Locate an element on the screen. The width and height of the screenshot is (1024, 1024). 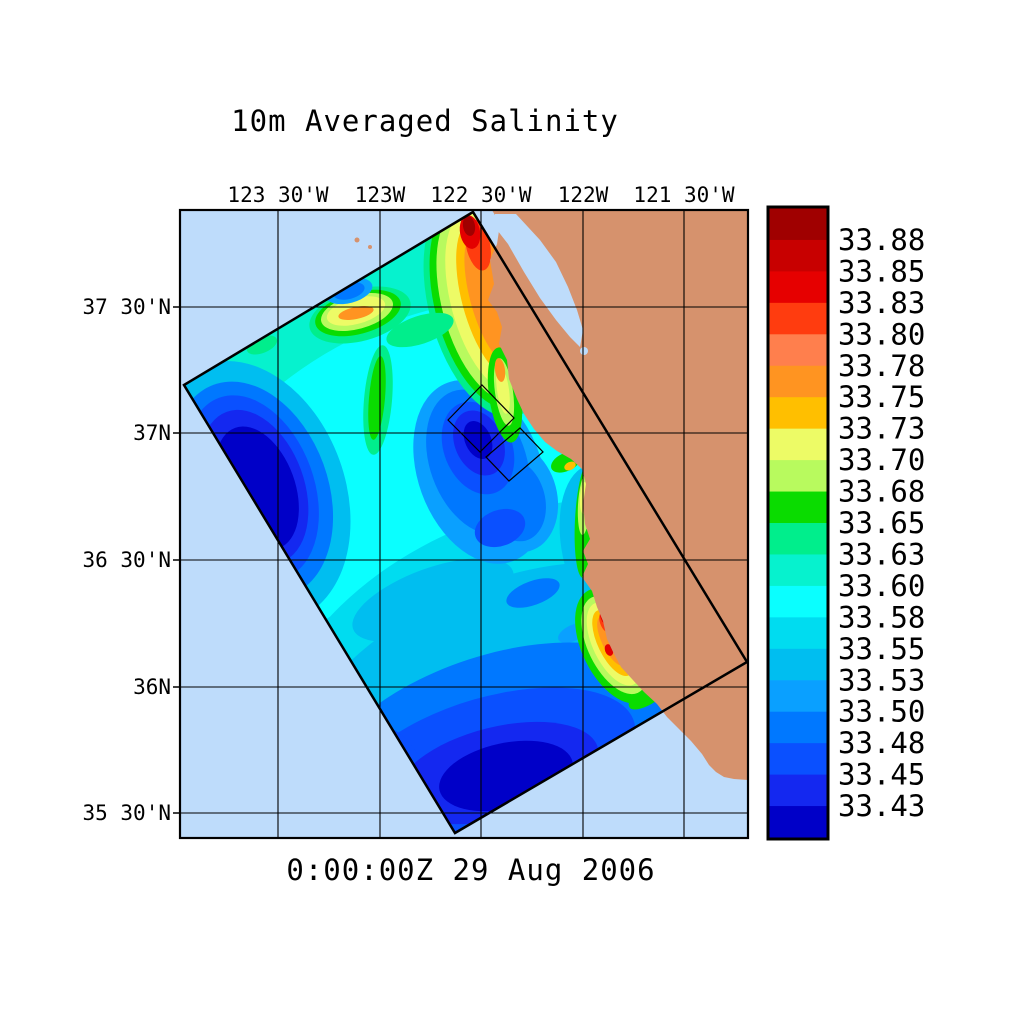
colorbar-tick-label: 33.85 is located at coordinates (881, 271).